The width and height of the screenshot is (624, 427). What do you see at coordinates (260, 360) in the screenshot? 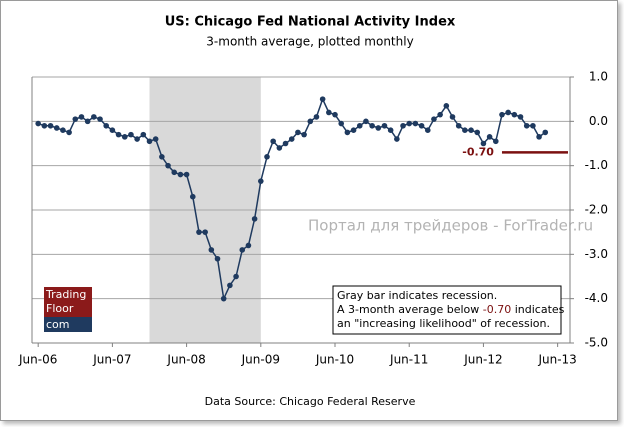
I see `x-tick-label: Jun-09` at bounding box center [260, 360].